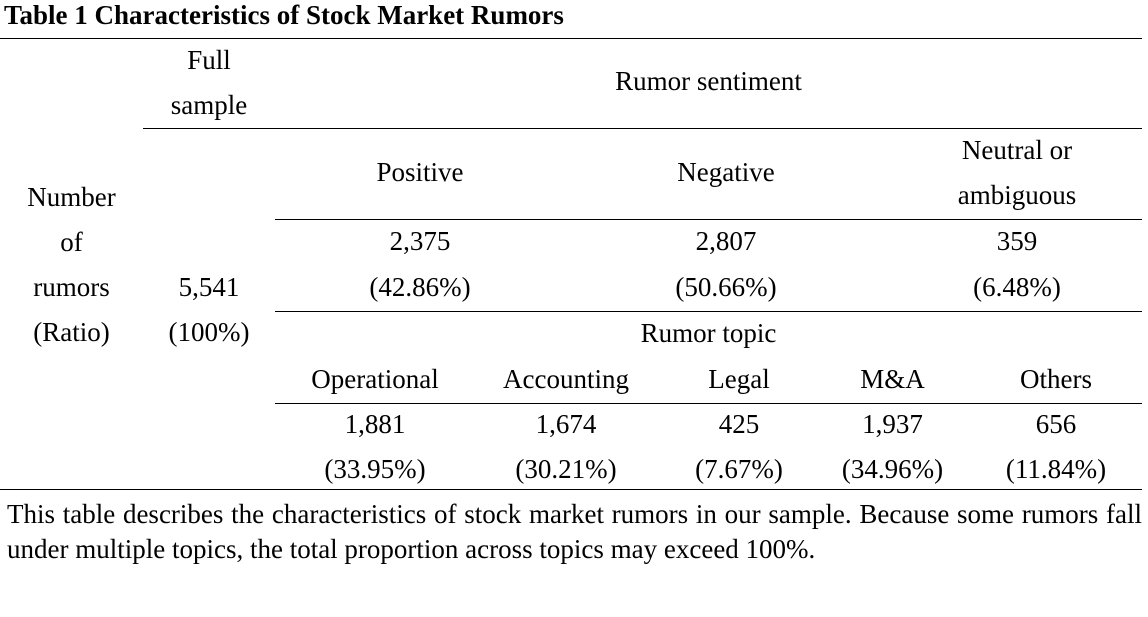 The width and height of the screenshot is (1148, 617). I want to click on row-header-line-2: of, so click(71, 242).